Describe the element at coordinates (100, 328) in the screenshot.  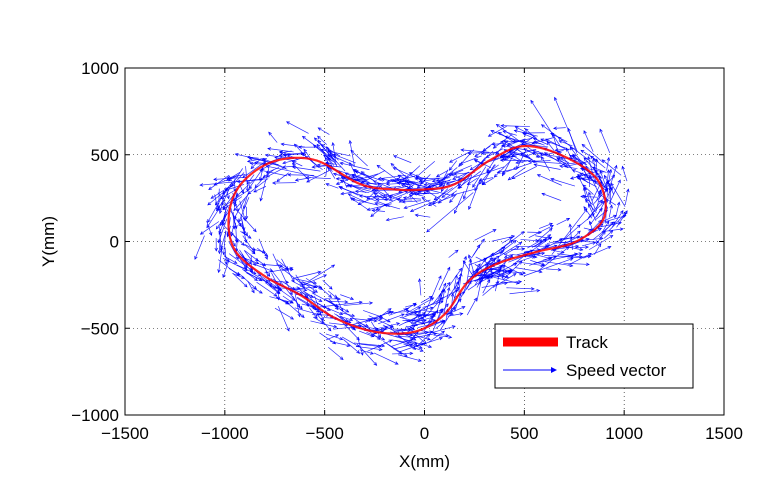
I see `y-tick-label: −500` at that location.